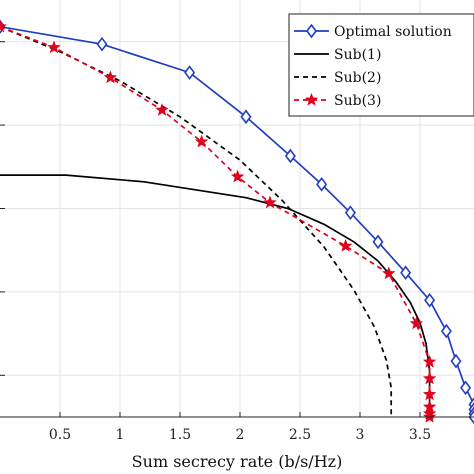  I want to click on legend-label: Optimal solution, so click(393, 32).